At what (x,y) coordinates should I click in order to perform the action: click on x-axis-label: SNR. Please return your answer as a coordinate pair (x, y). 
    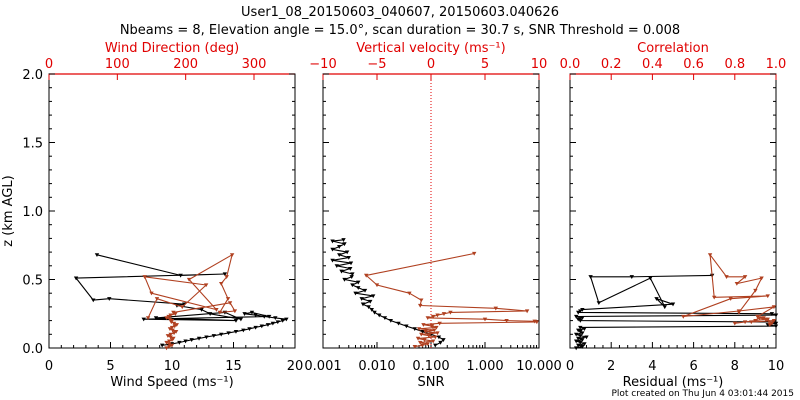
    Looking at the image, I should click on (430, 382).